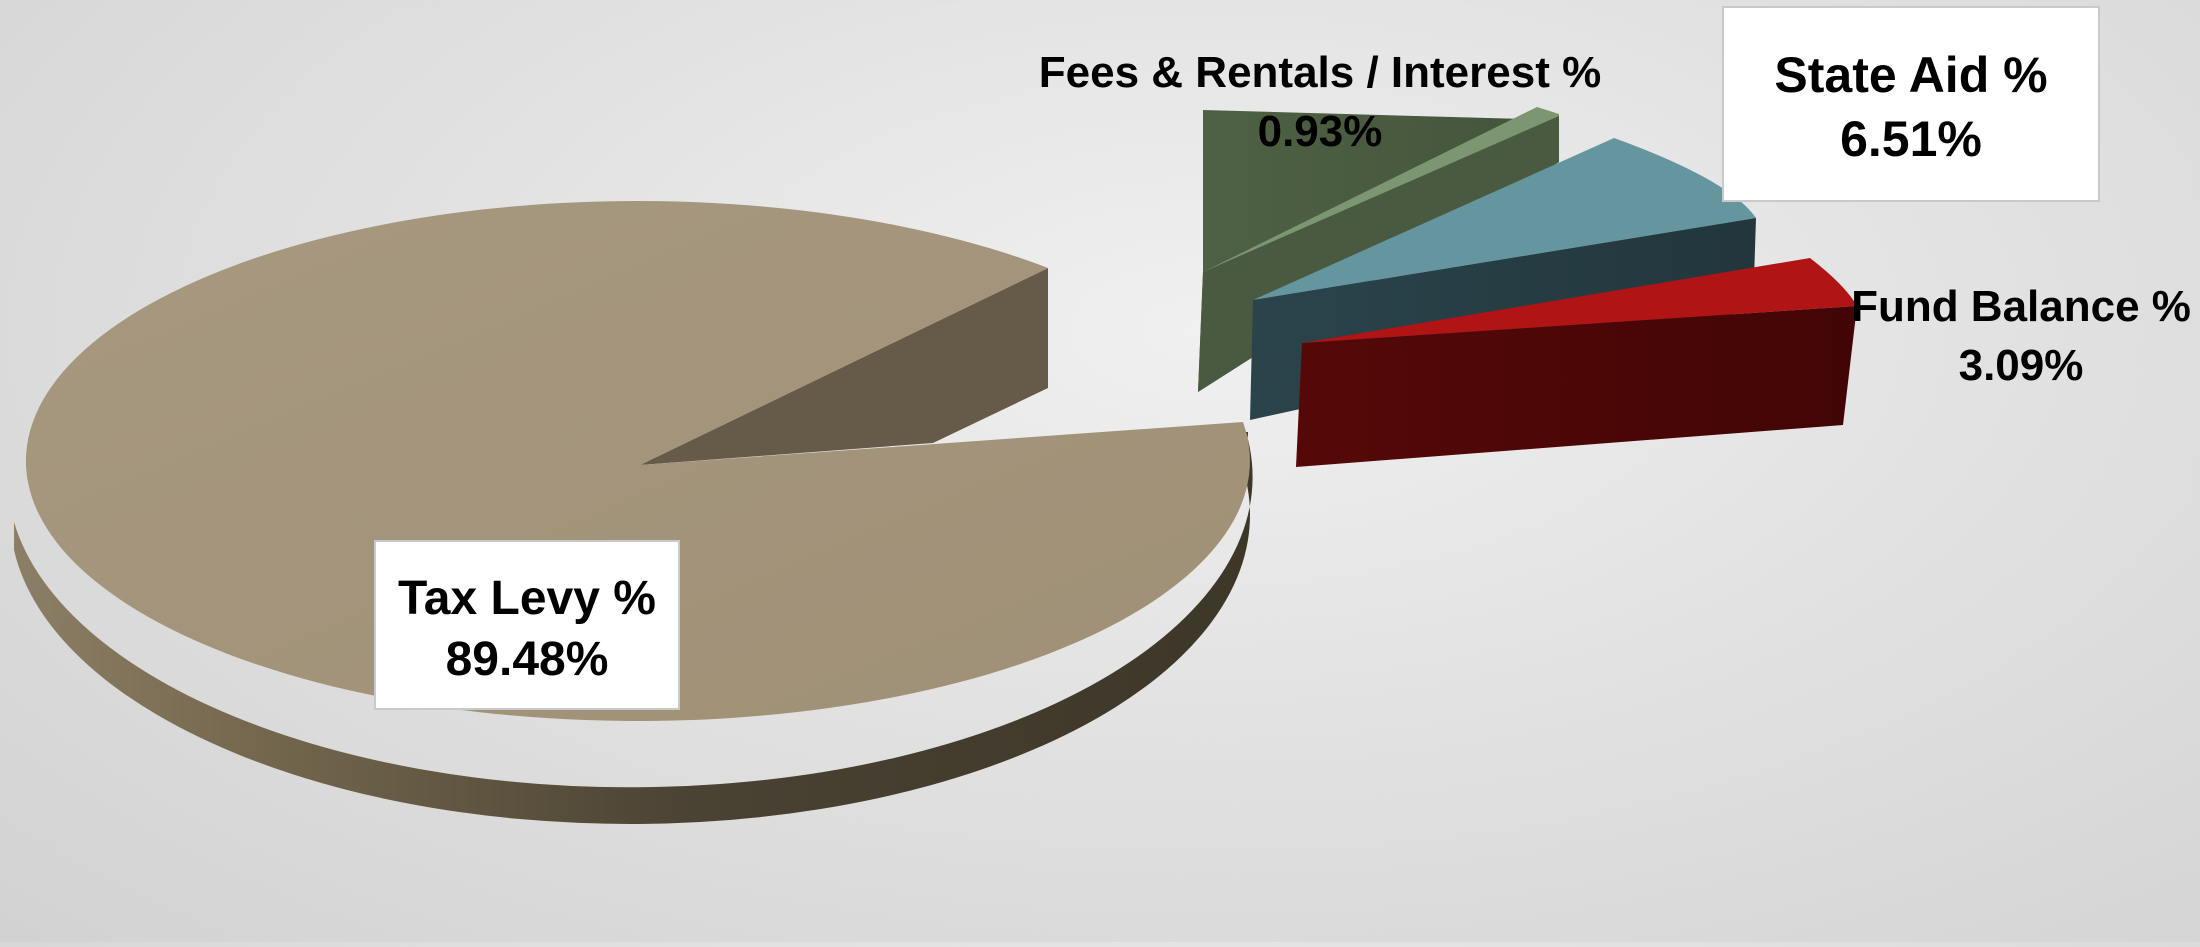  I want to click on label-state-aid-value: 6.51%, so click(1911, 139).